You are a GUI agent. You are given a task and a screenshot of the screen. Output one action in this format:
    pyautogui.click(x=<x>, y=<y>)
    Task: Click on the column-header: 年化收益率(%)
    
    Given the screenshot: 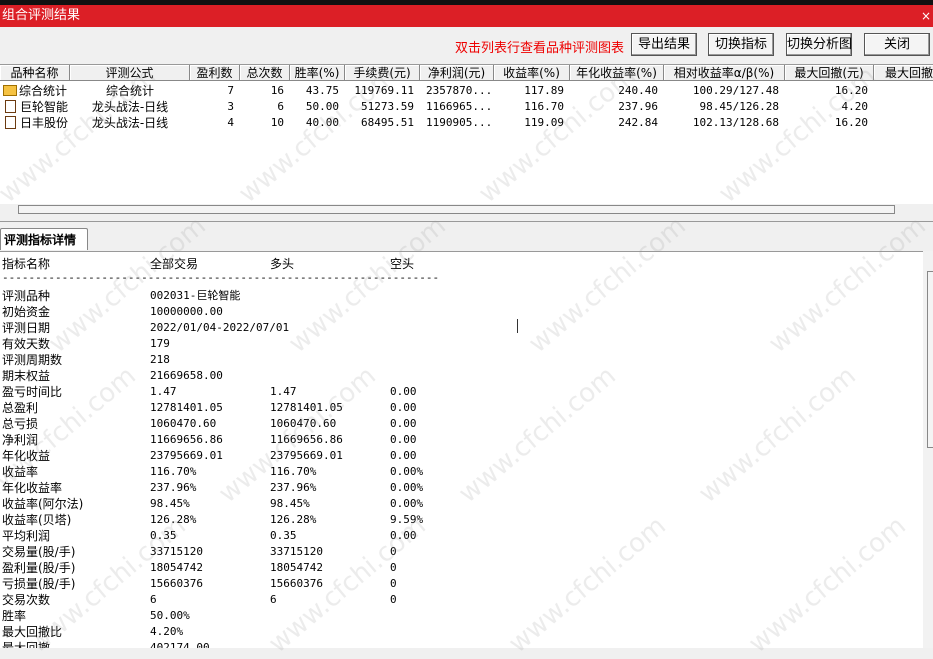 What is the action you would take?
    pyautogui.click(x=617, y=73)
    